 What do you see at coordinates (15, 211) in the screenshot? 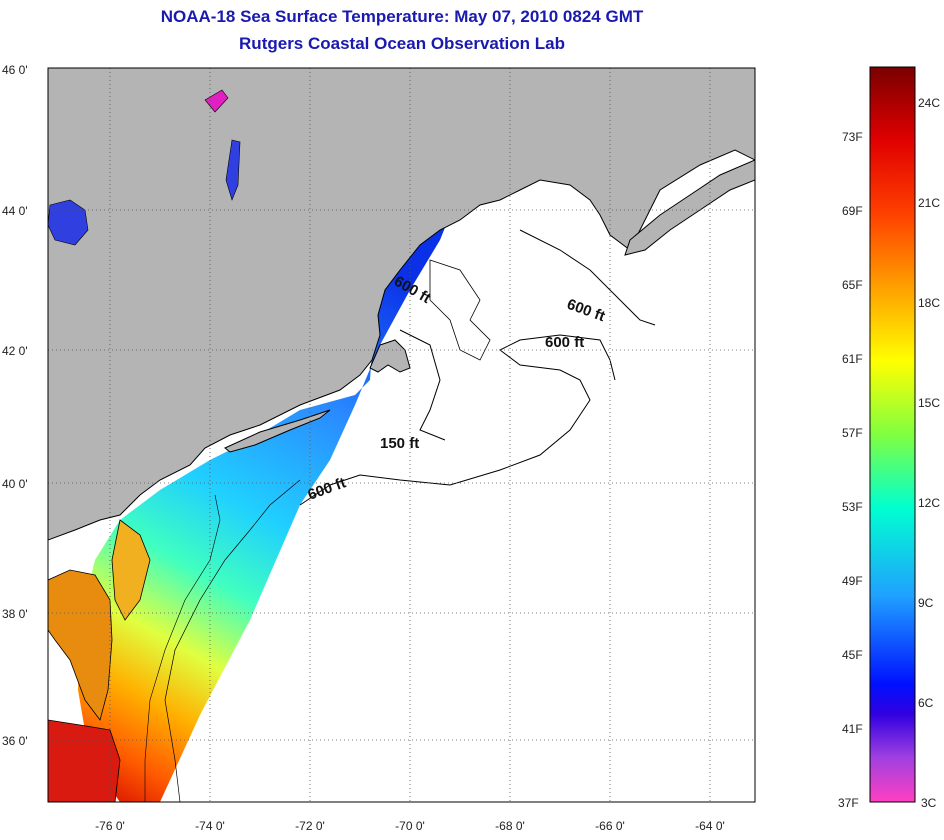
I see `lat-label: 44 0'` at bounding box center [15, 211].